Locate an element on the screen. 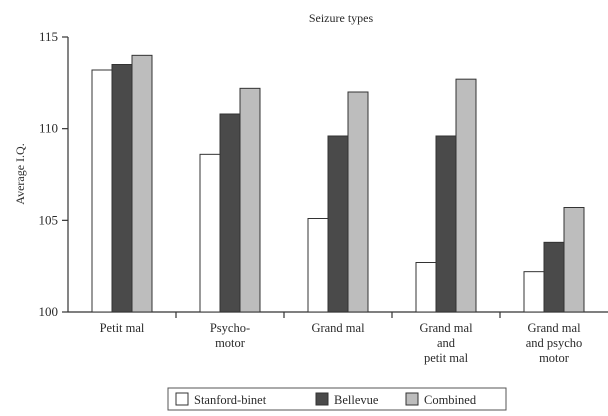 The height and width of the screenshot is (416, 608). x-category-label: Petit mal is located at coordinates (122, 328).